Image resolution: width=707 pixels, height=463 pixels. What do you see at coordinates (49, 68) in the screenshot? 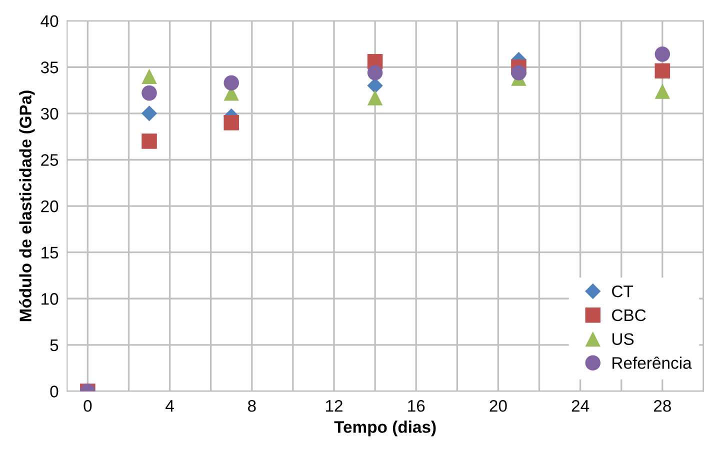
I see `y-tick-label: 35` at bounding box center [49, 68].